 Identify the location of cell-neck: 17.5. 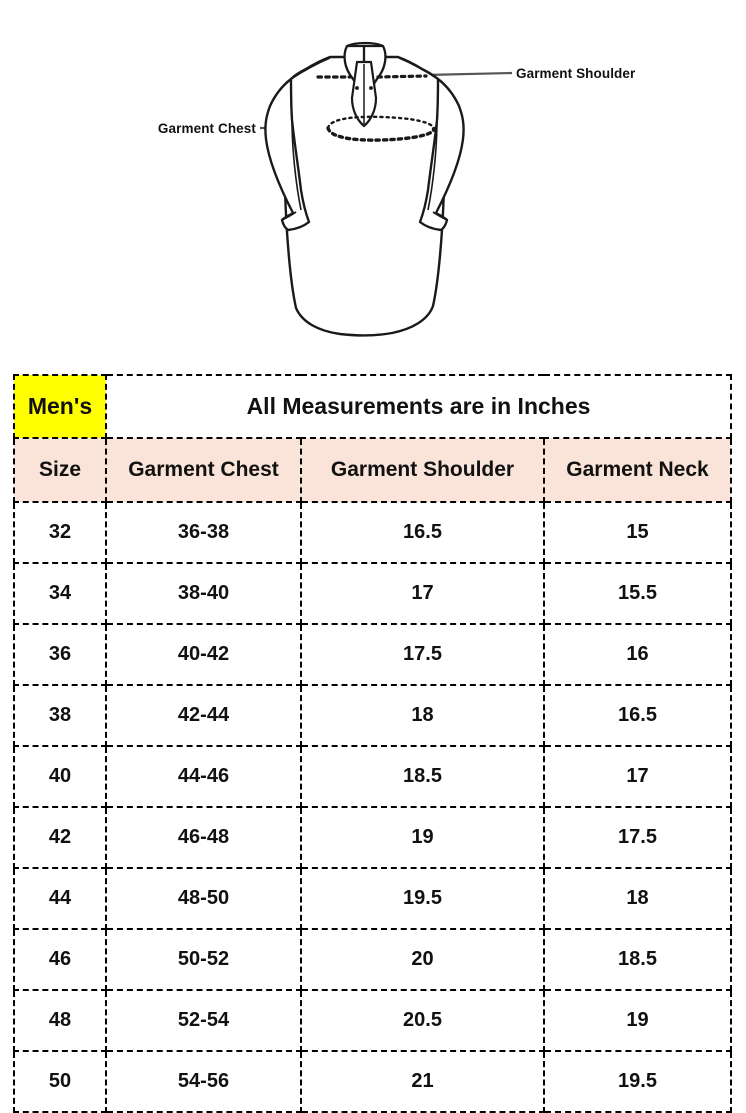
(637, 837).